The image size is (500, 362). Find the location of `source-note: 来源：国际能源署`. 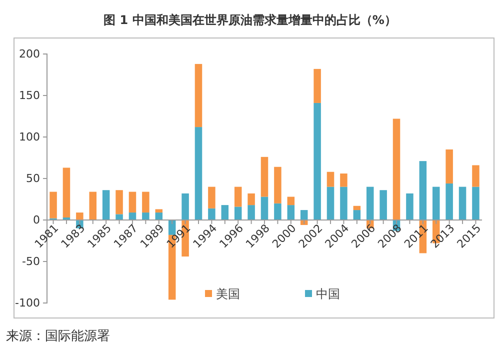

source-note: 来源：国际能源署 is located at coordinates (58, 336).